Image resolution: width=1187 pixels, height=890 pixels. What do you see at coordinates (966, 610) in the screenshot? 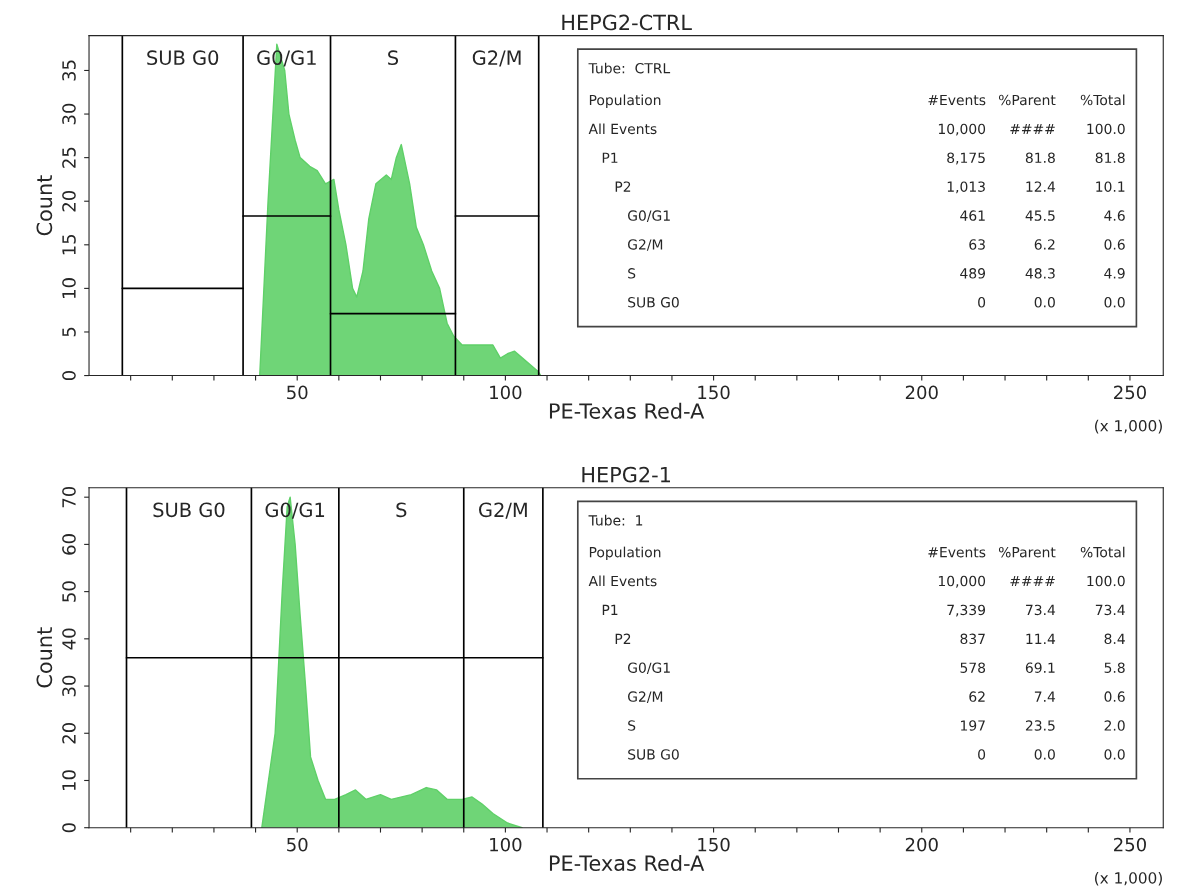
I see `annotation: 7,339` at bounding box center [966, 610].